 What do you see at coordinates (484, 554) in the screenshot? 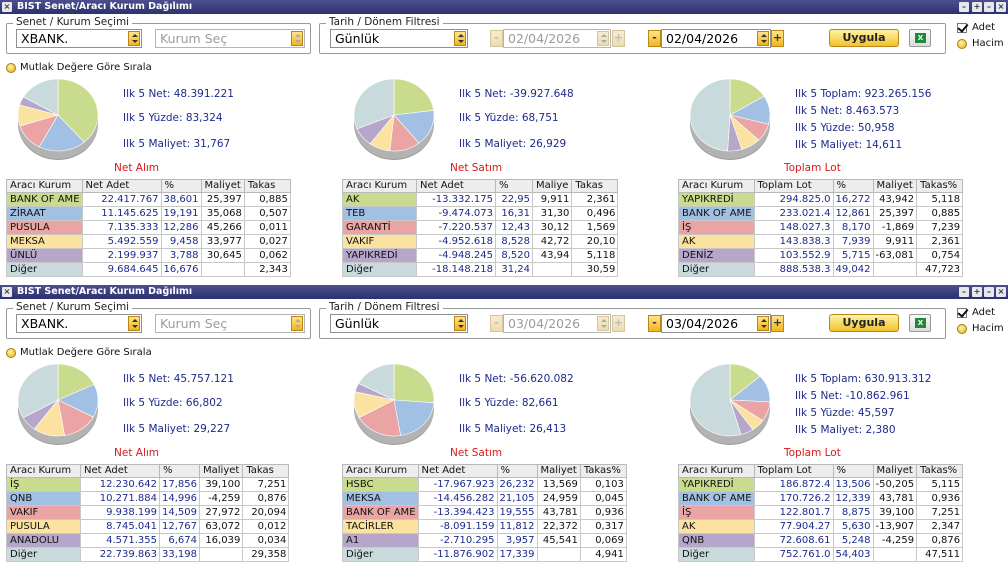
I see `other-row: Diğer -11.876.902 17,339 4,941` at bounding box center [484, 554].